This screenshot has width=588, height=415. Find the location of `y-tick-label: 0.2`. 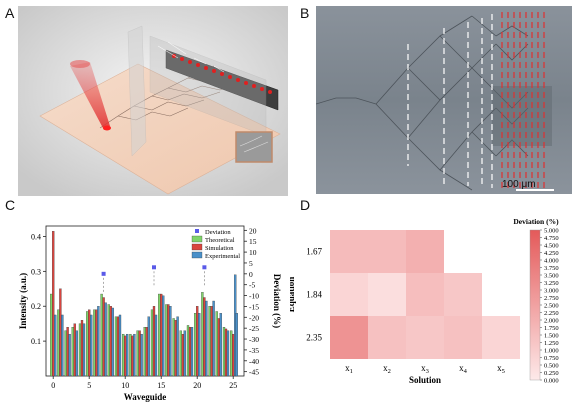

y-tick-label: 0.2 is located at coordinates (36, 306).